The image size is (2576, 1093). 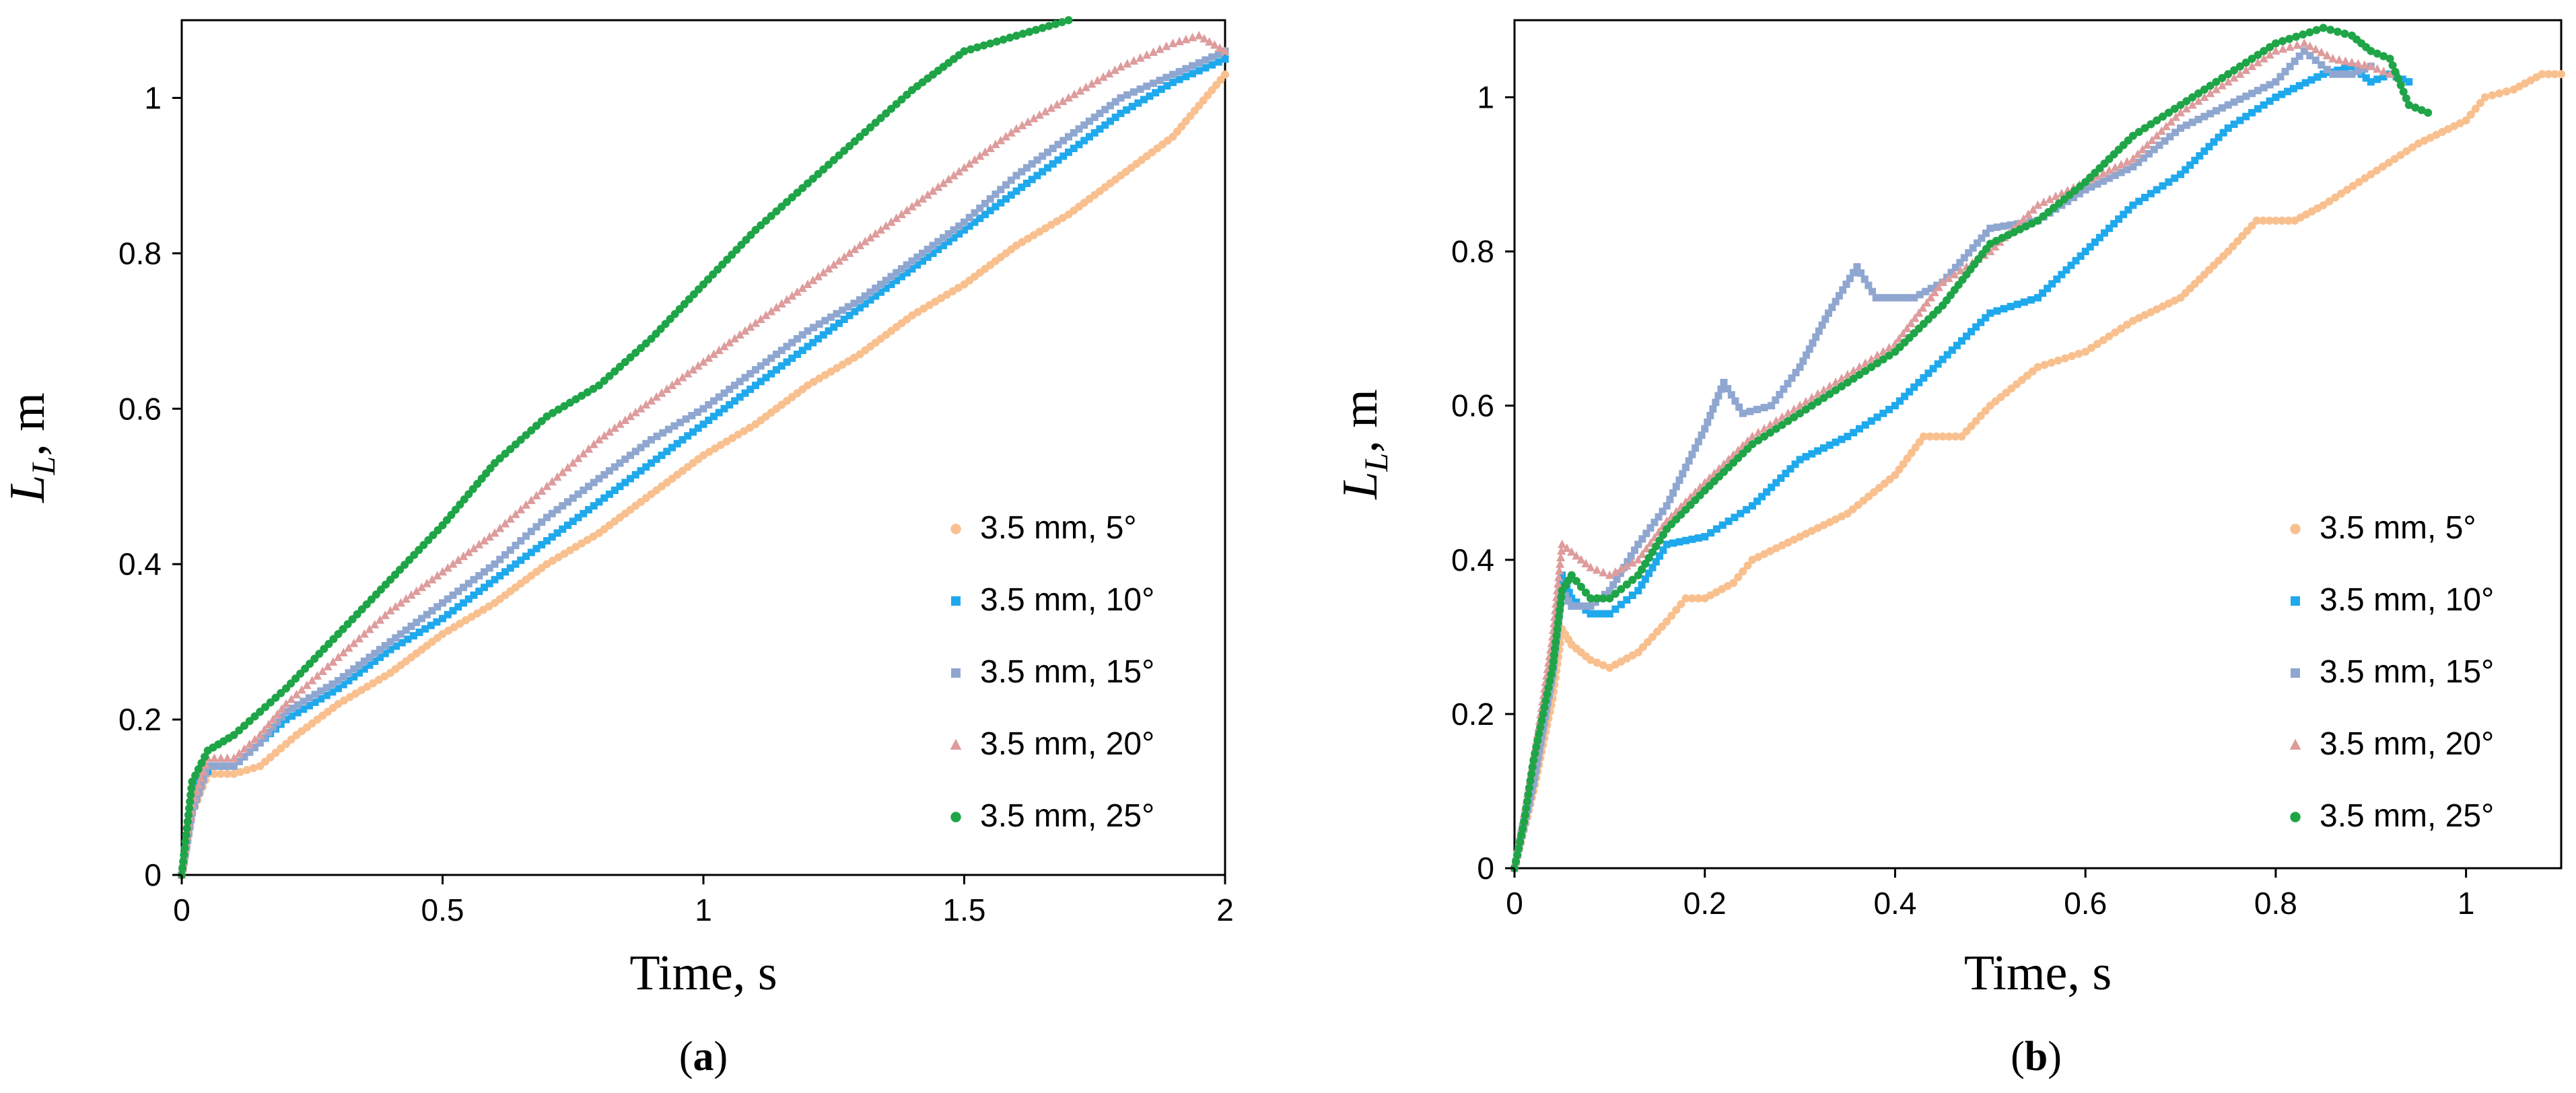 I want to click on legend-marker, so click(x=956, y=673).